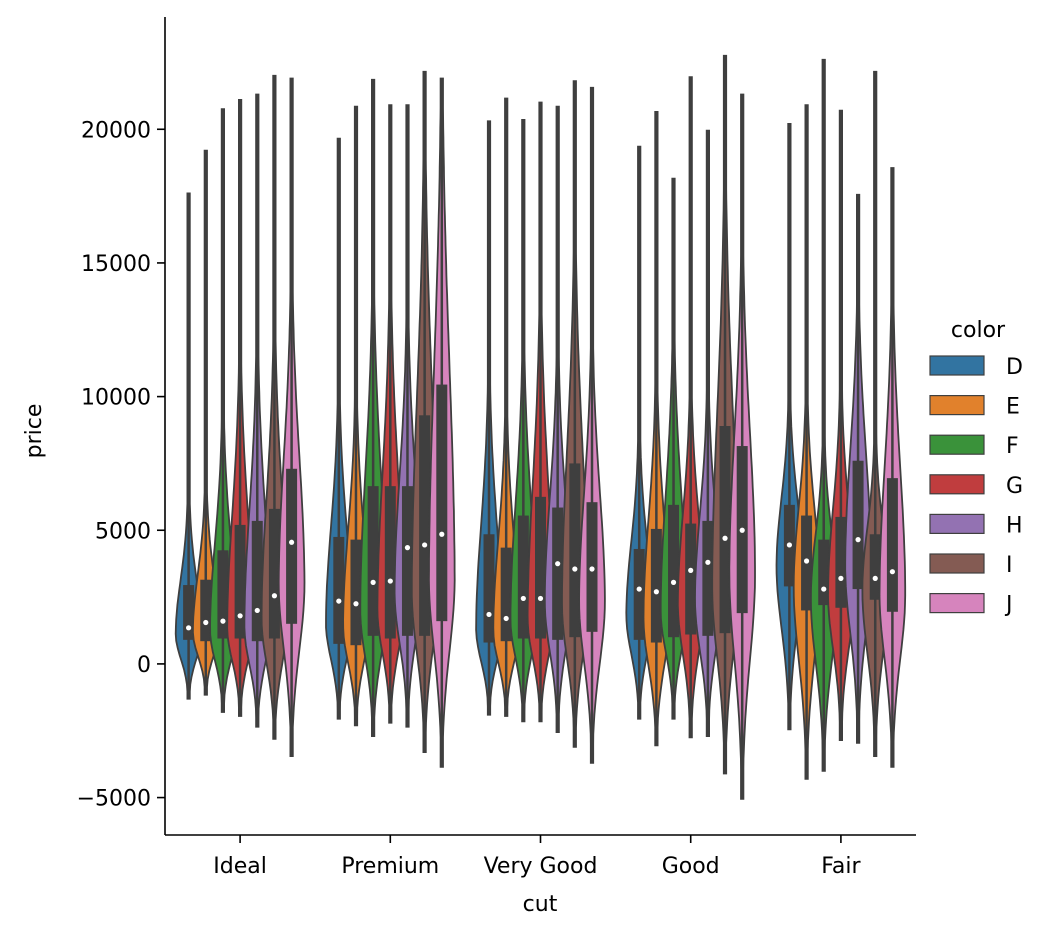  Describe the element at coordinates (144, 665) in the screenshot. I see `y-tick-label: 0` at that location.